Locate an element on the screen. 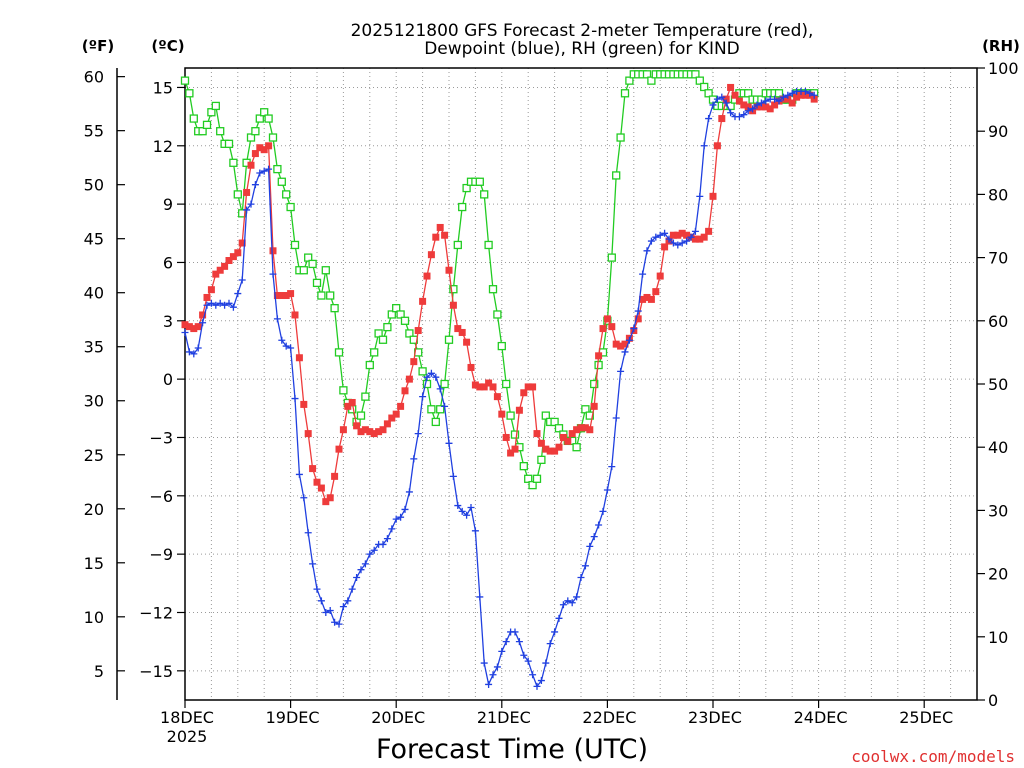  fahrenheit-axis: 60 55 50 45 40 35 30 25 20 15 10 5 is located at coordinates (104, 374).